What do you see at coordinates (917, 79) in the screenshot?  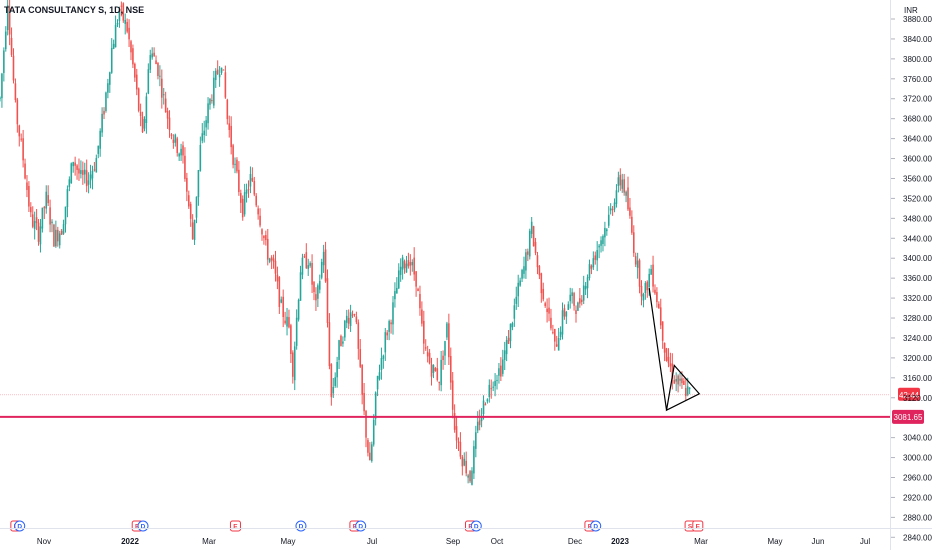 I see `price-tick-label: 3760.00` at bounding box center [917, 79].